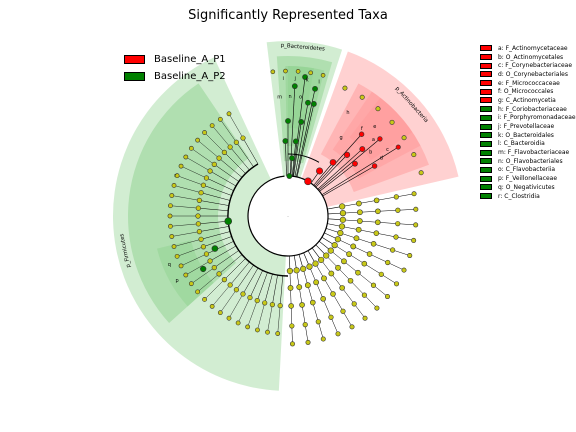 The height and width of the screenshot is (432, 576). Describe the element at coordinates (527, 100) in the screenshot. I see `taxa-legend-label-g: g: C_Actinomycetia` at that location.